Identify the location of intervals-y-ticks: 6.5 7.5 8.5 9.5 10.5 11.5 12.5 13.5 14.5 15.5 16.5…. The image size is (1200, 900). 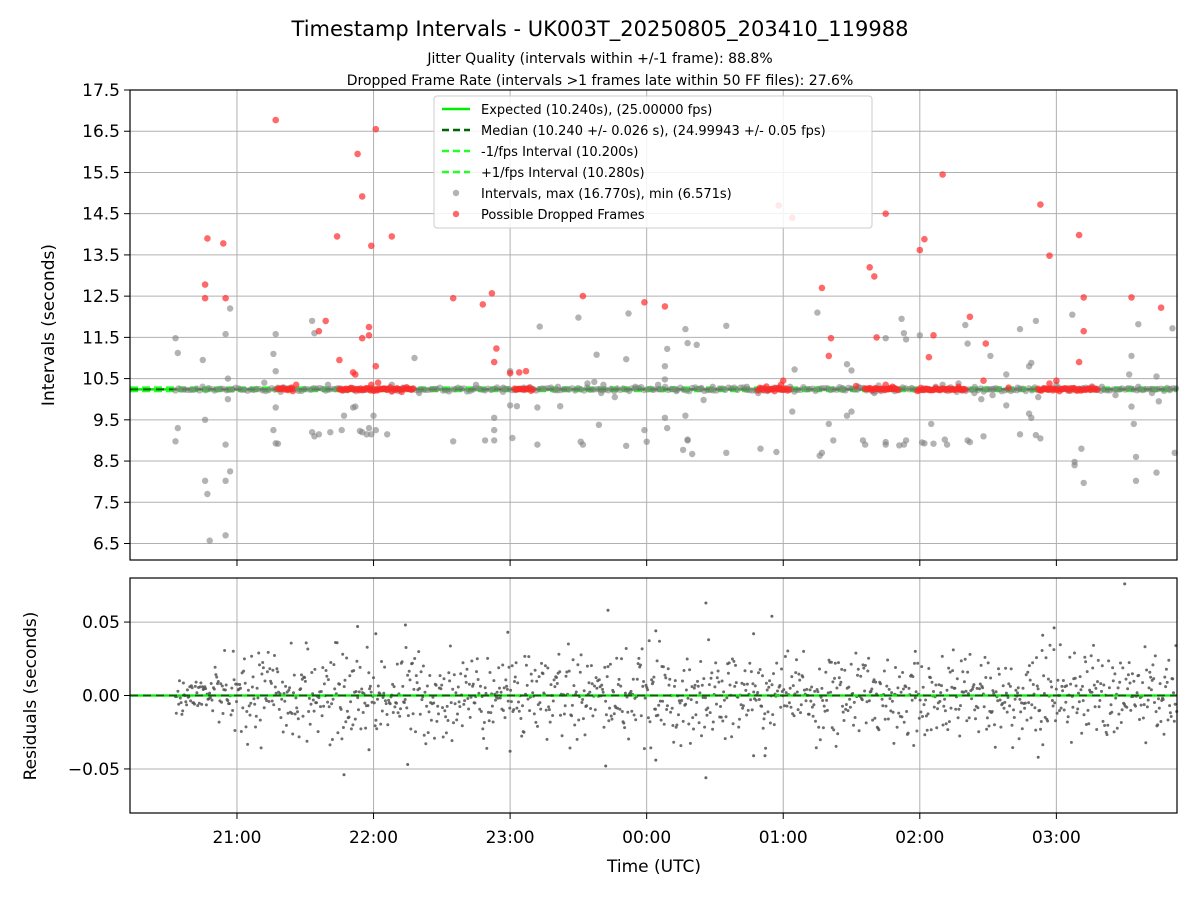
(106, 318).